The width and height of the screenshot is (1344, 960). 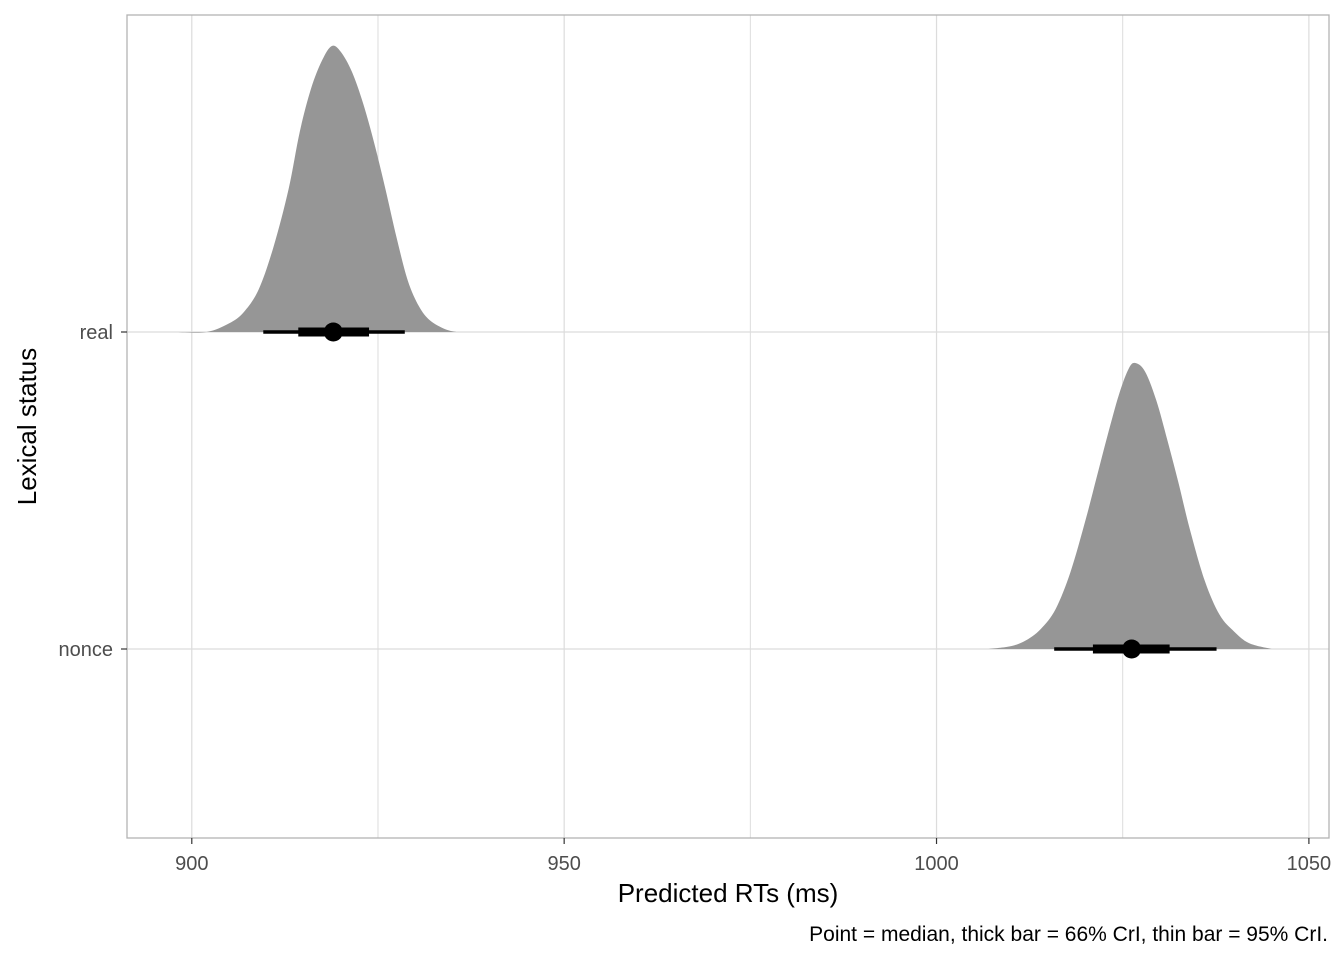 What do you see at coordinates (333, 332) in the screenshot?
I see `median-point-real` at bounding box center [333, 332].